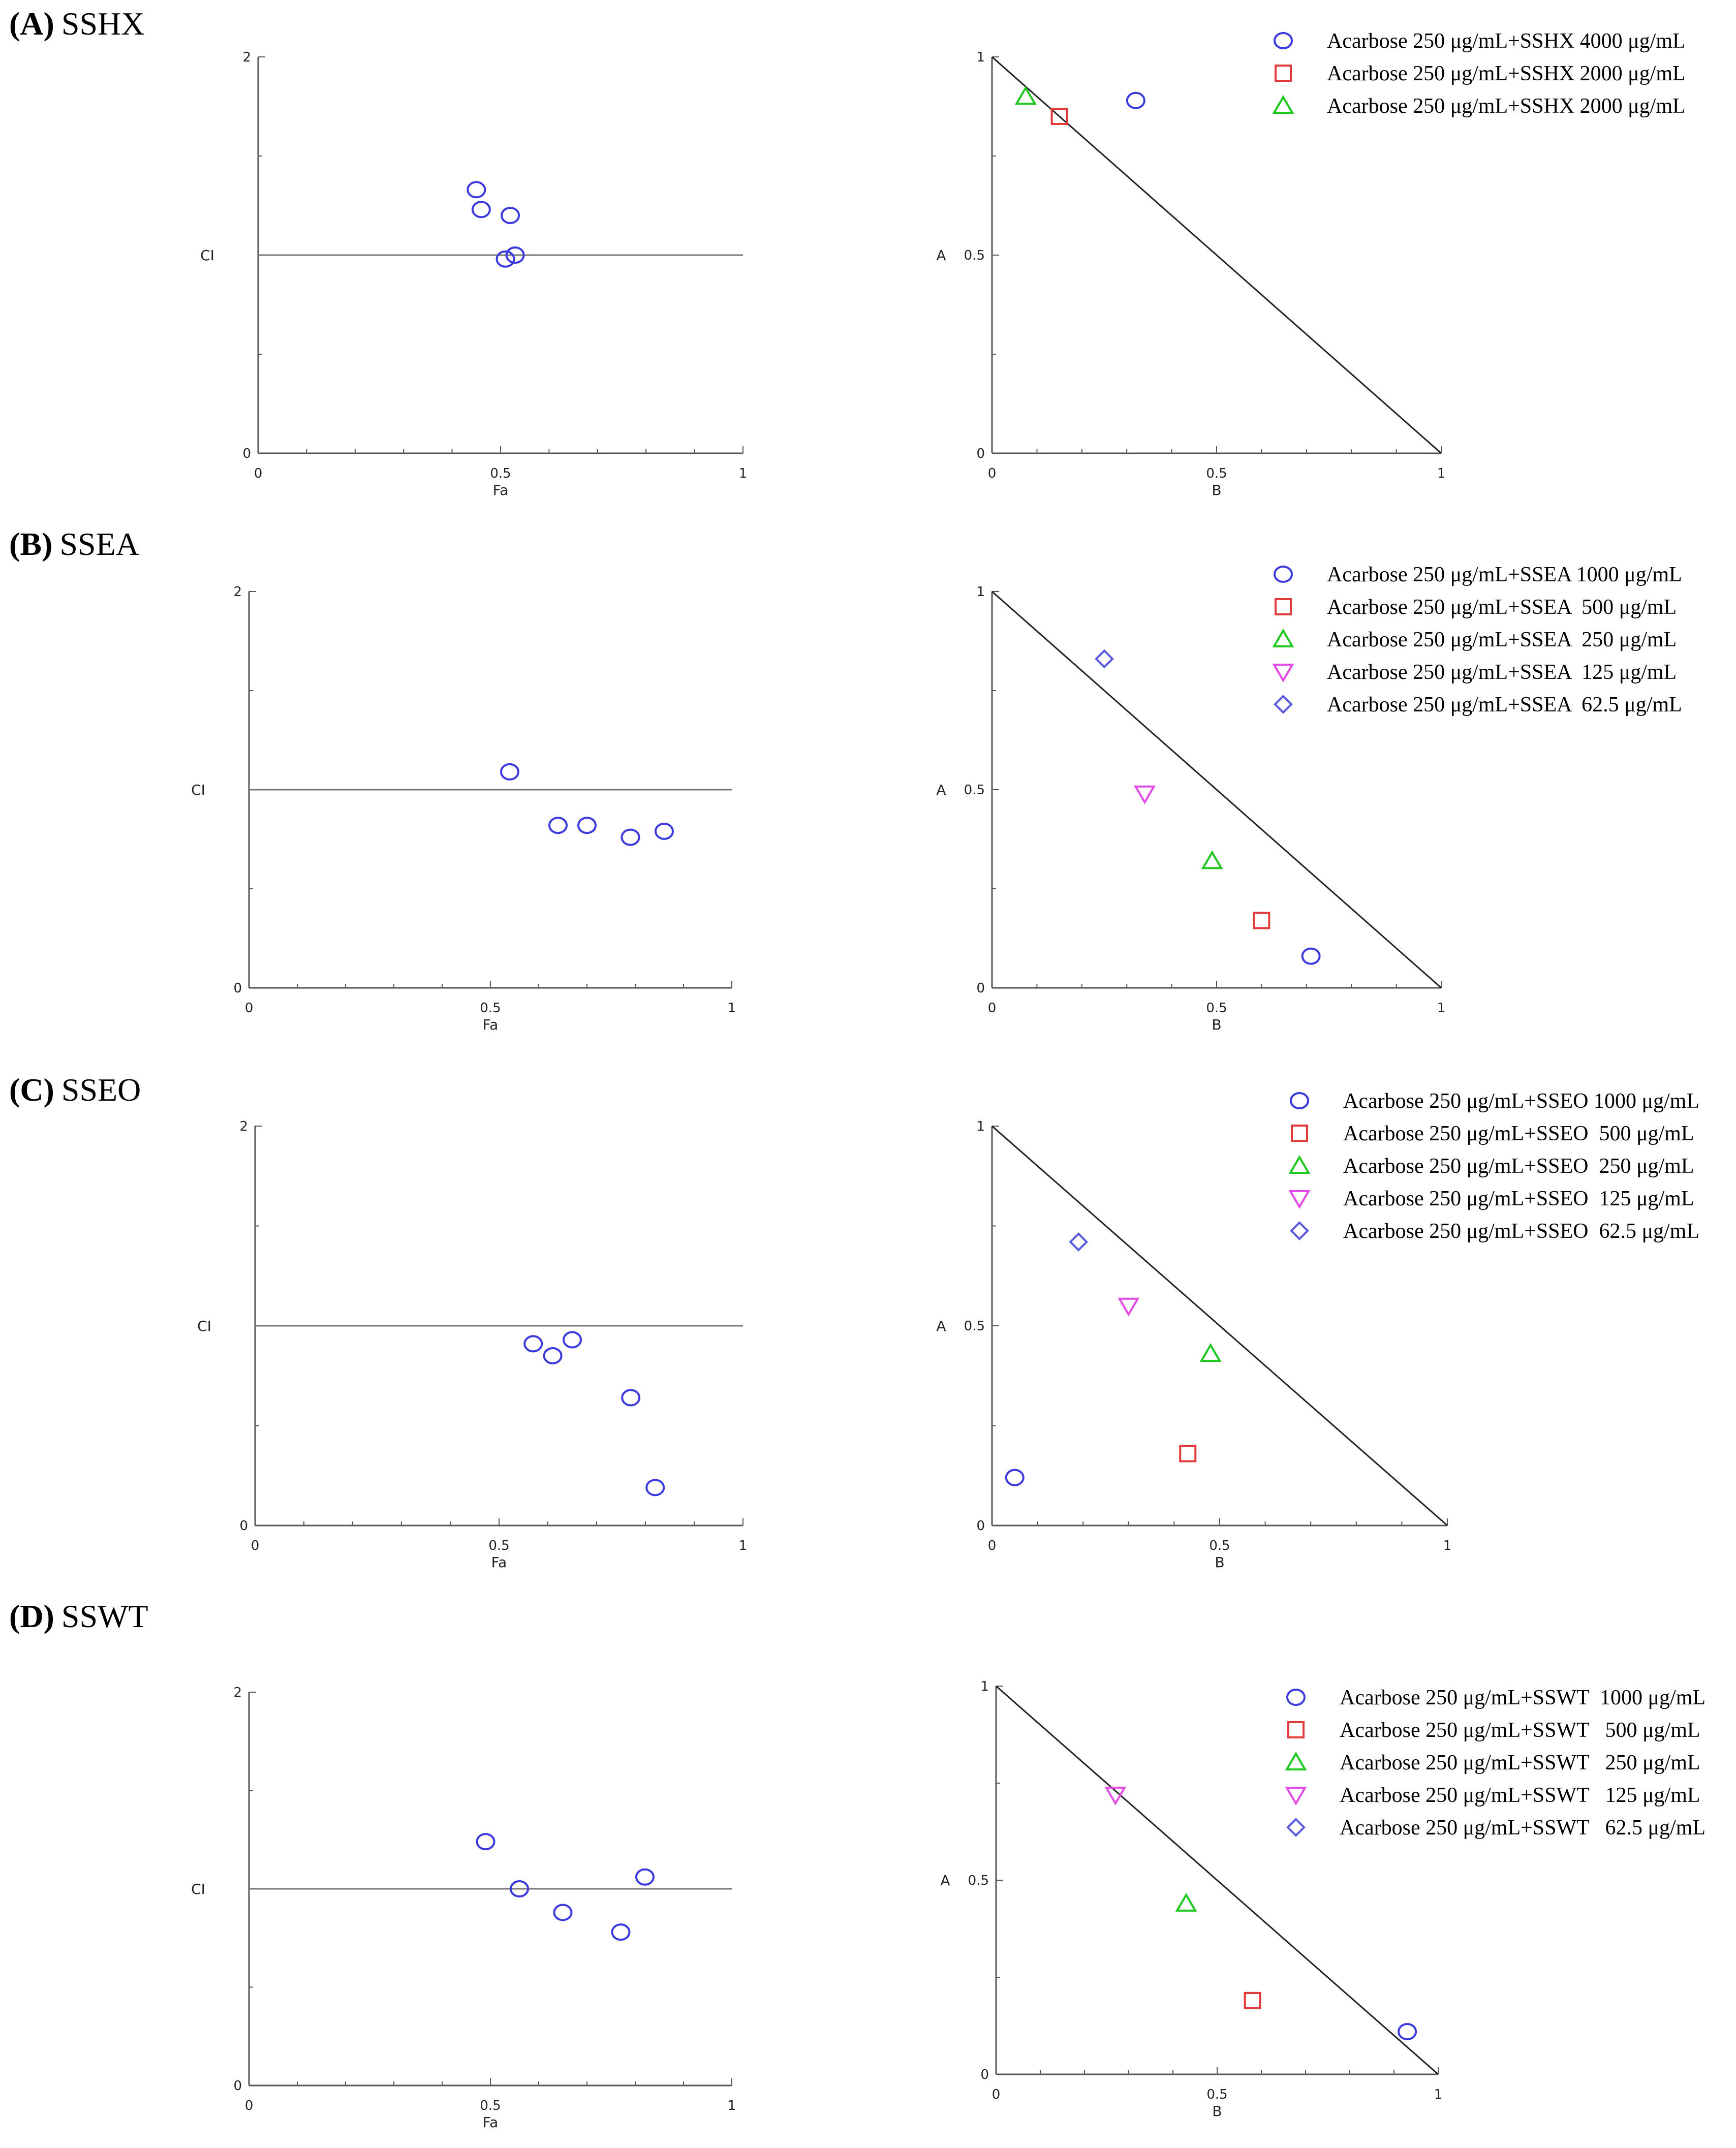 The height and width of the screenshot is (2148, 1736). I want to click on legend-label: Acarbose 250 μg/mL+SSEO 62.5 μg/mL, so click(1521, 1232).